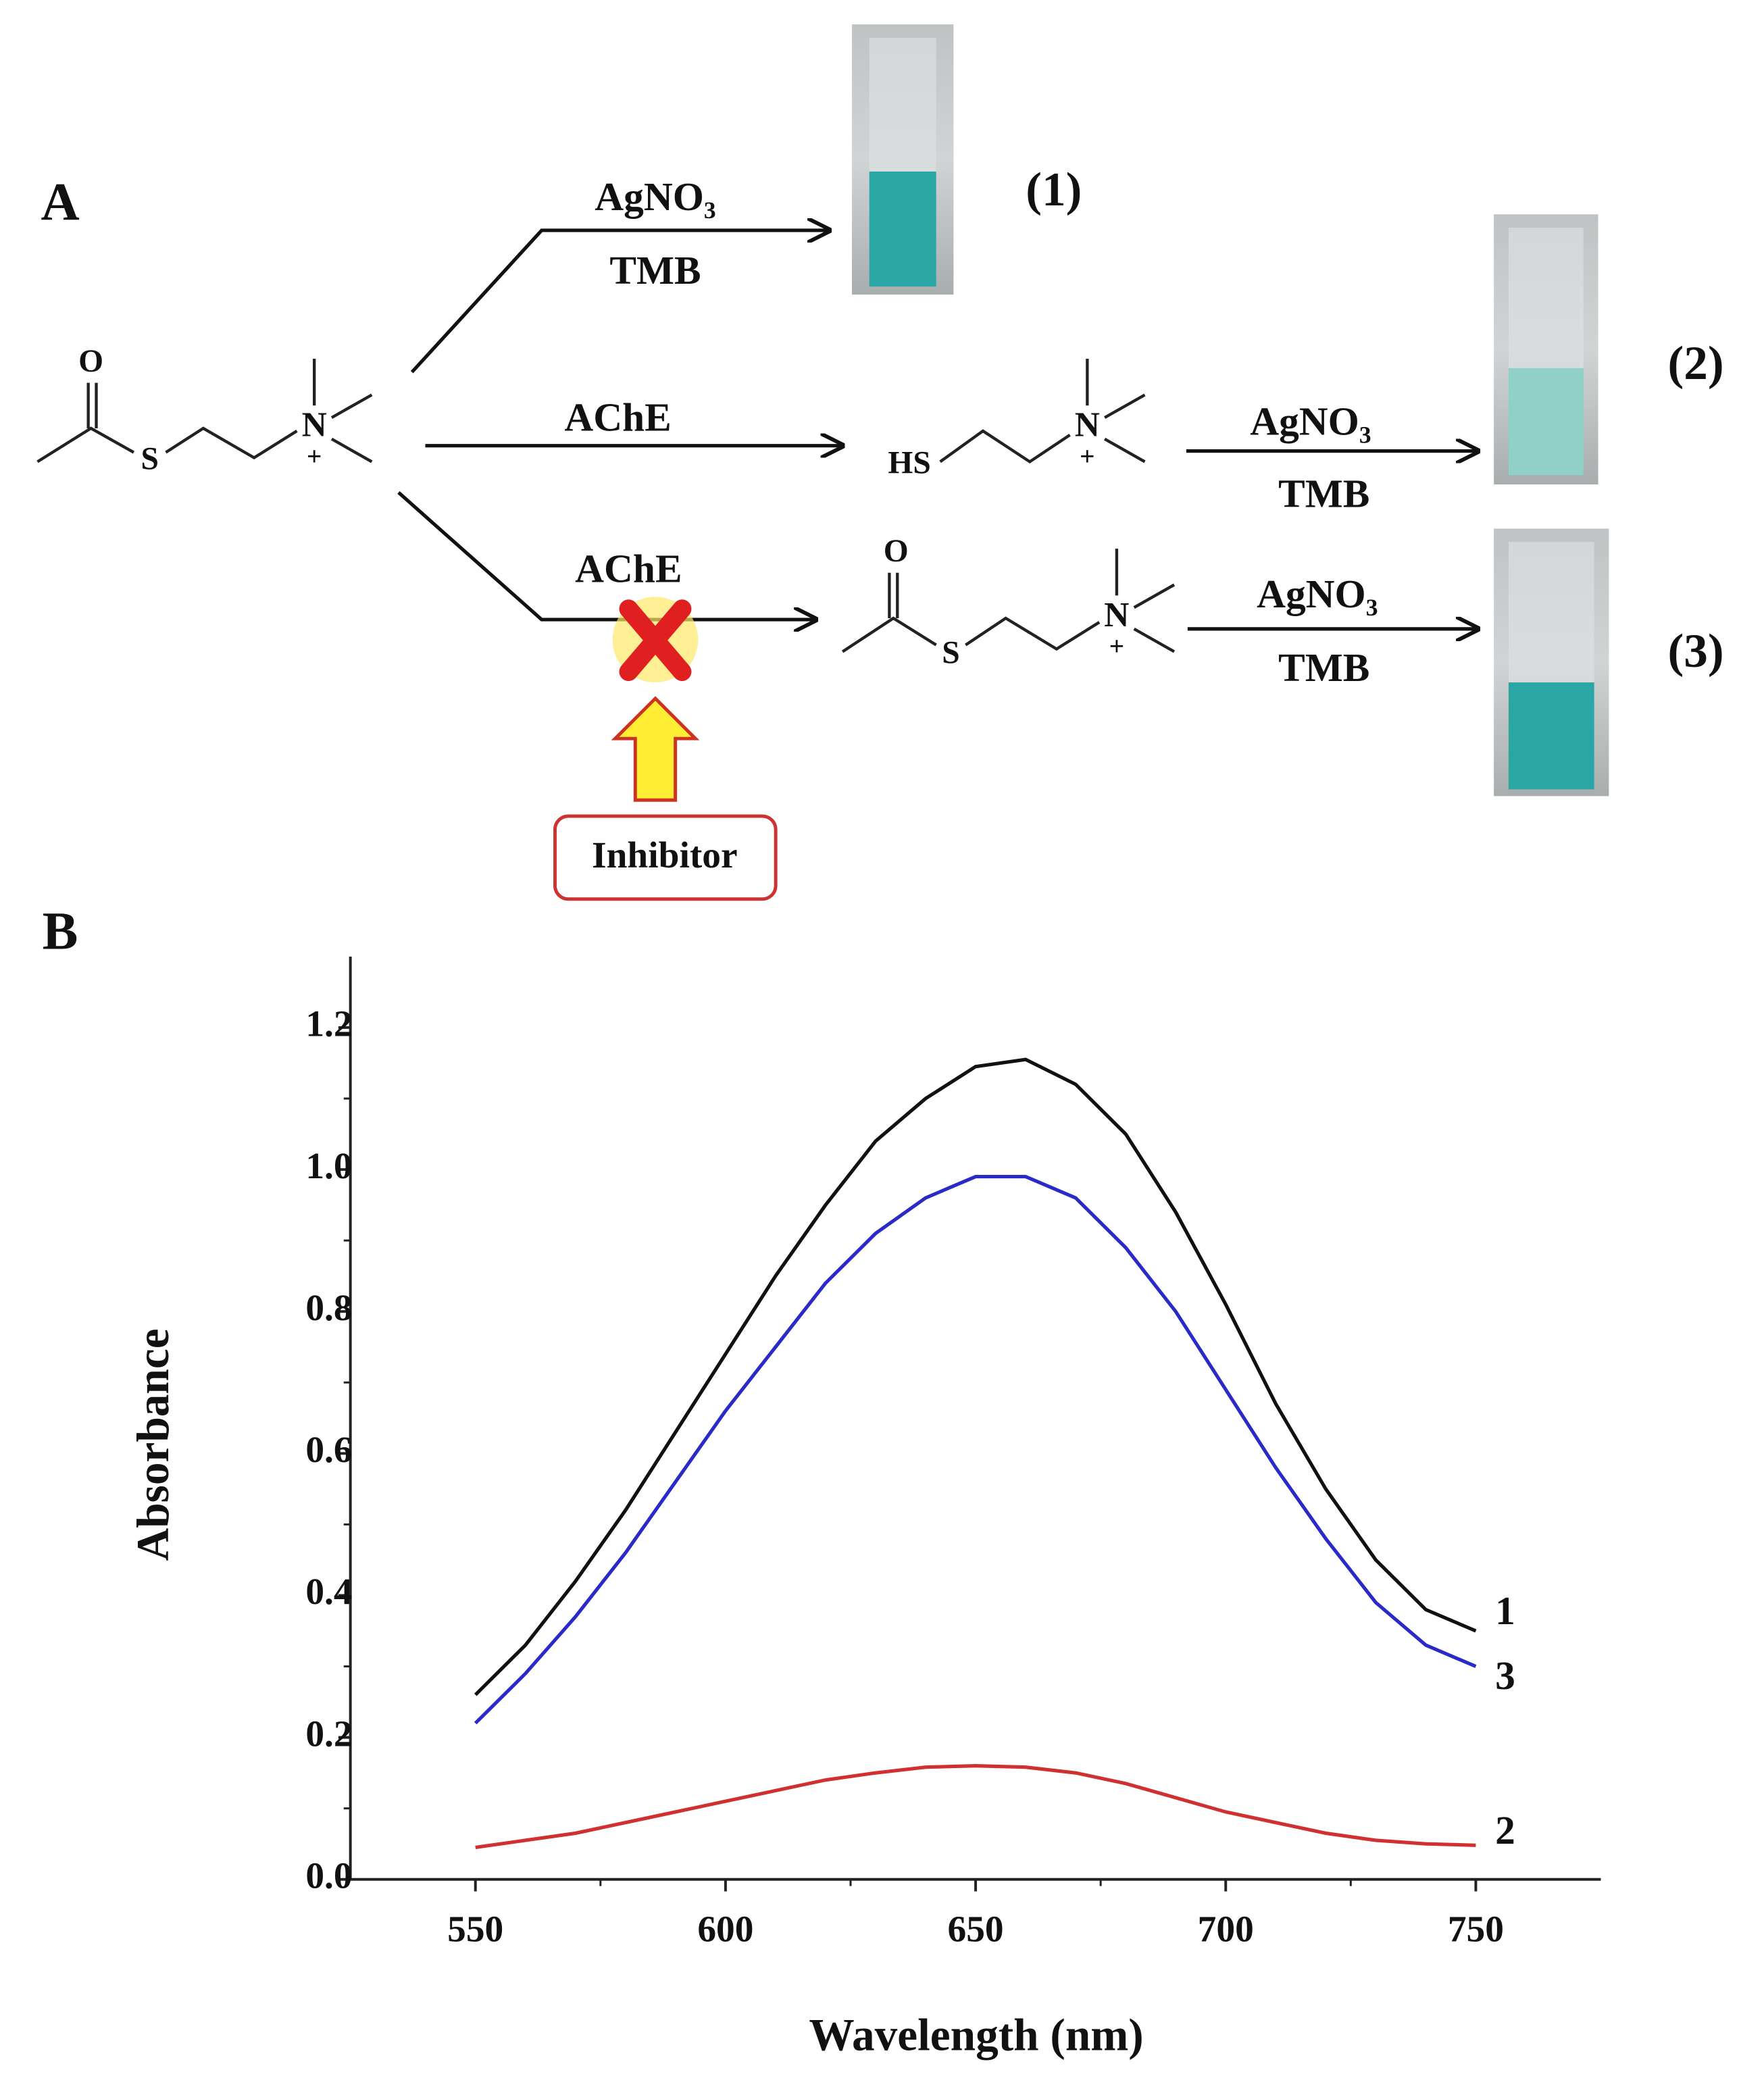 This screenshot has height=2091, width=1764. What do you see at coordinates (475, 1929) in the screenshot?
I see `x-tick-label: 550` at bounding box center [475, 1929].